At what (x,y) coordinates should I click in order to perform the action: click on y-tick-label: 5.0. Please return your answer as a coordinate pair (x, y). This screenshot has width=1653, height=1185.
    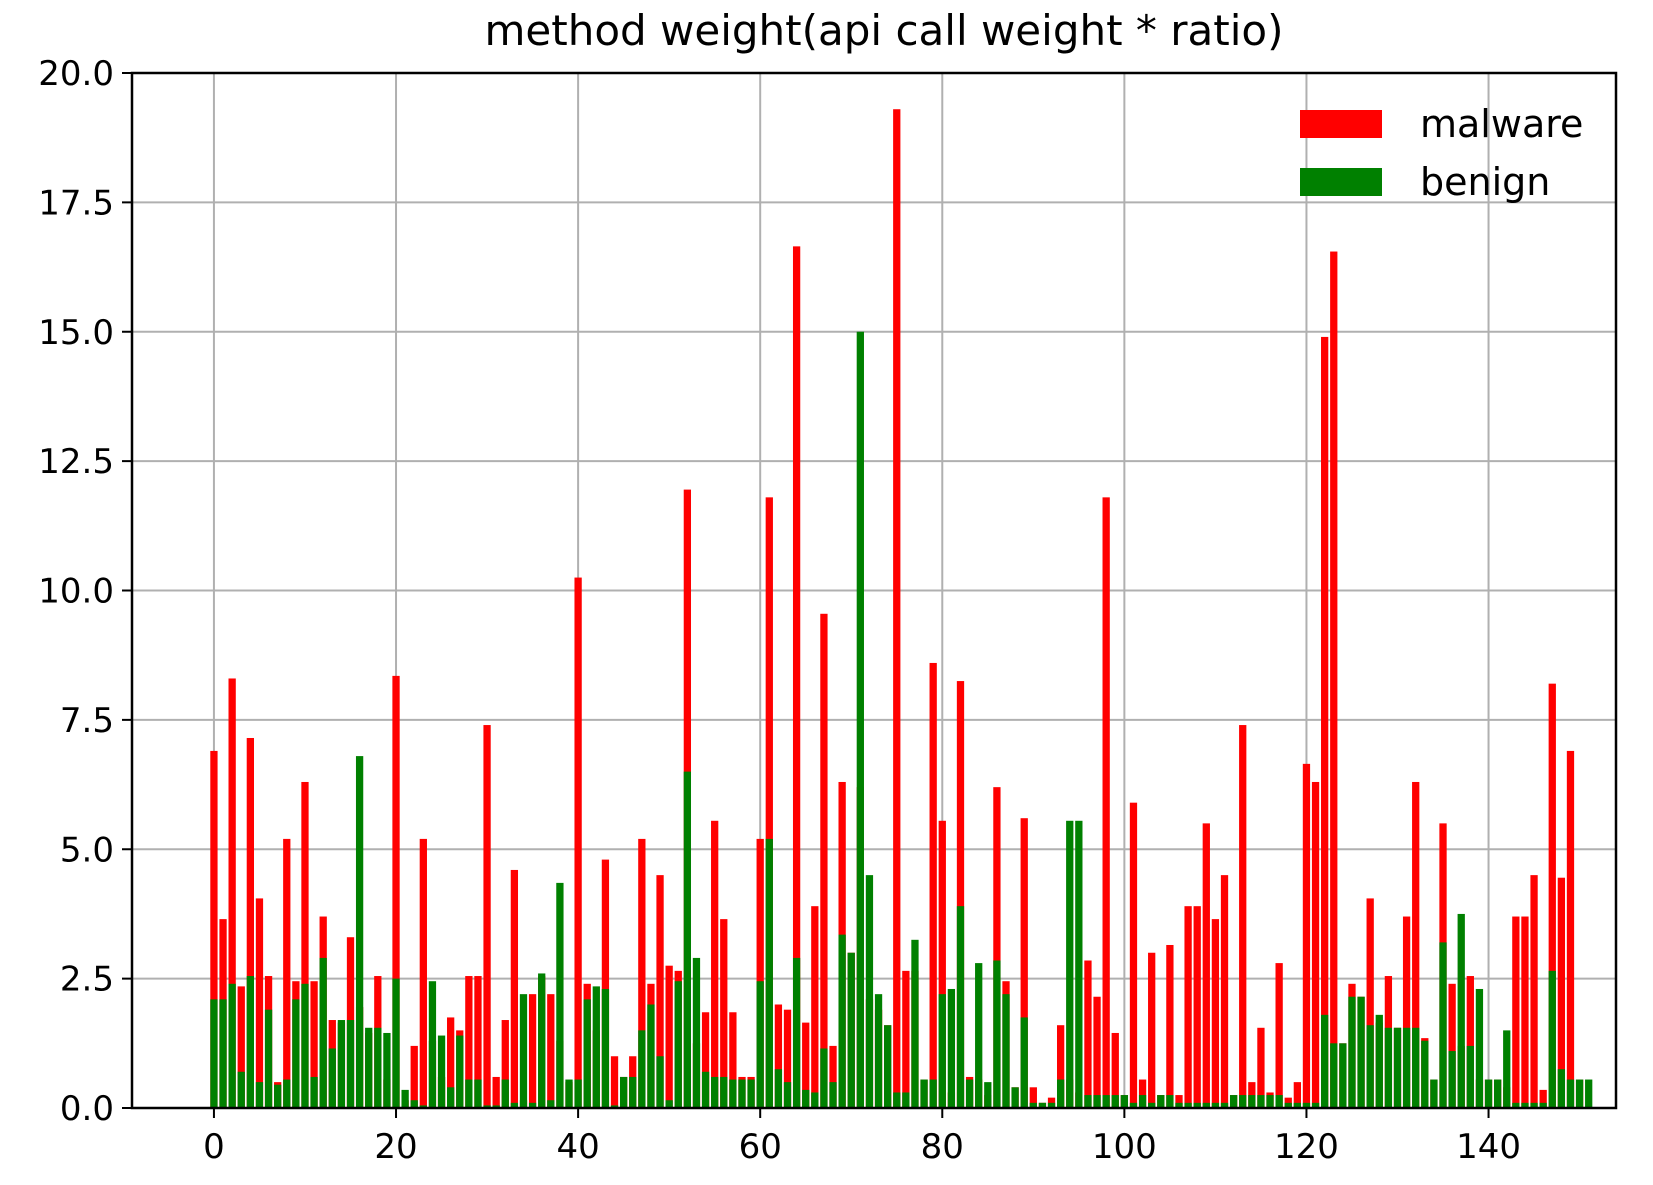
    Looking at the image, I should click on (87, 850).